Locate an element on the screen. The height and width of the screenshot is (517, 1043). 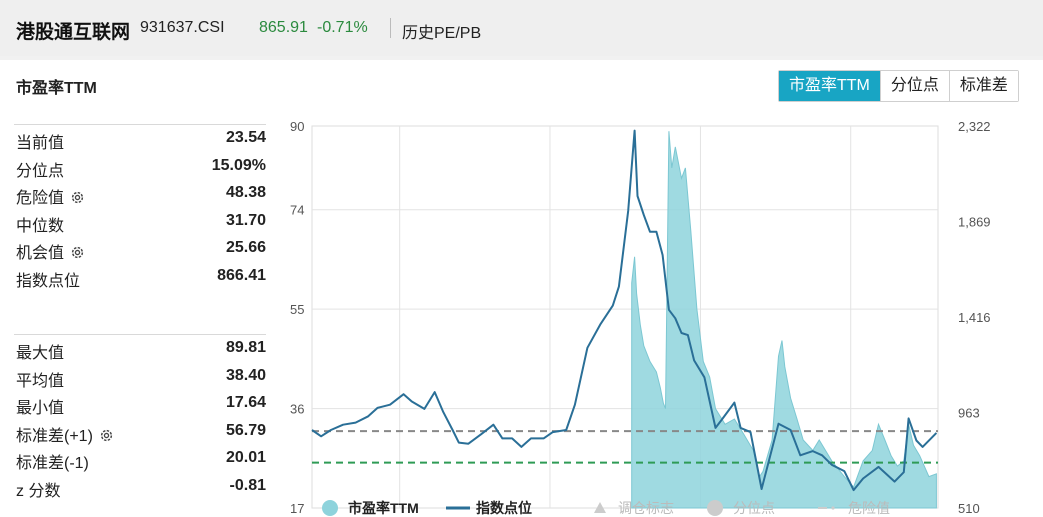
index-header: 港股通互联网 931637.CSI 865.91 -0.71% 历史PE/PB is located at coordinates (521, 28).